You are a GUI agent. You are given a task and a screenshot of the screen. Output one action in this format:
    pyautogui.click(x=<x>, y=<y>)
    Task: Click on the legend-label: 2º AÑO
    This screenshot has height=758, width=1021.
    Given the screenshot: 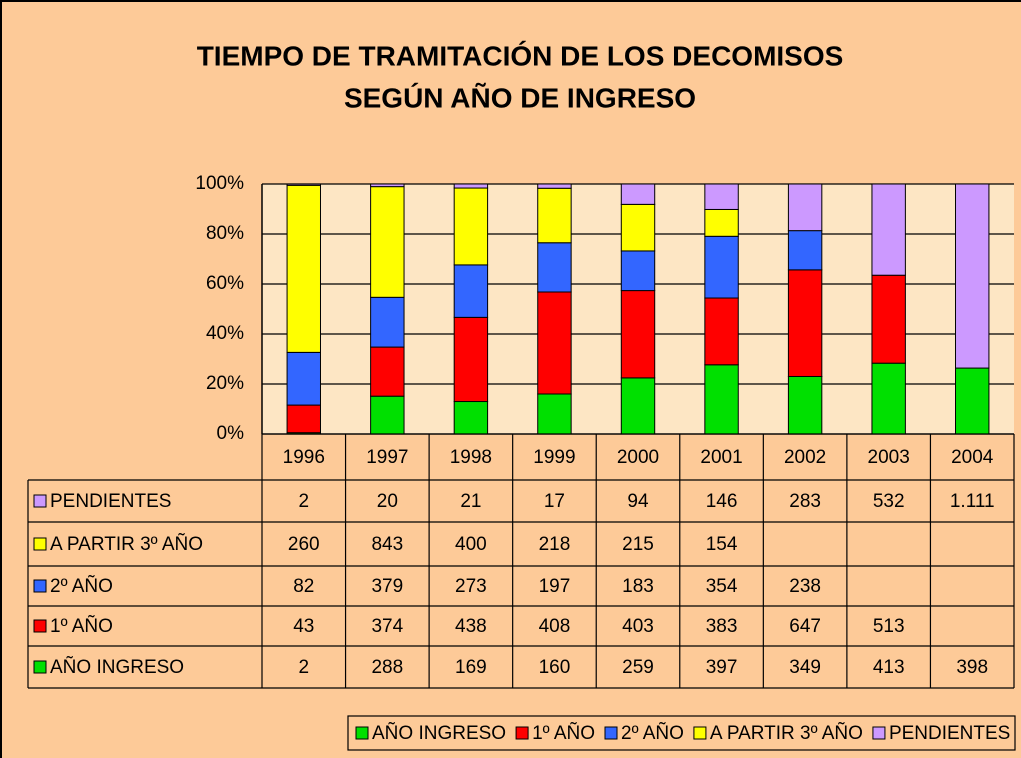 What is the action you would take?
    pyautogui.click(x=652, y=733)
    